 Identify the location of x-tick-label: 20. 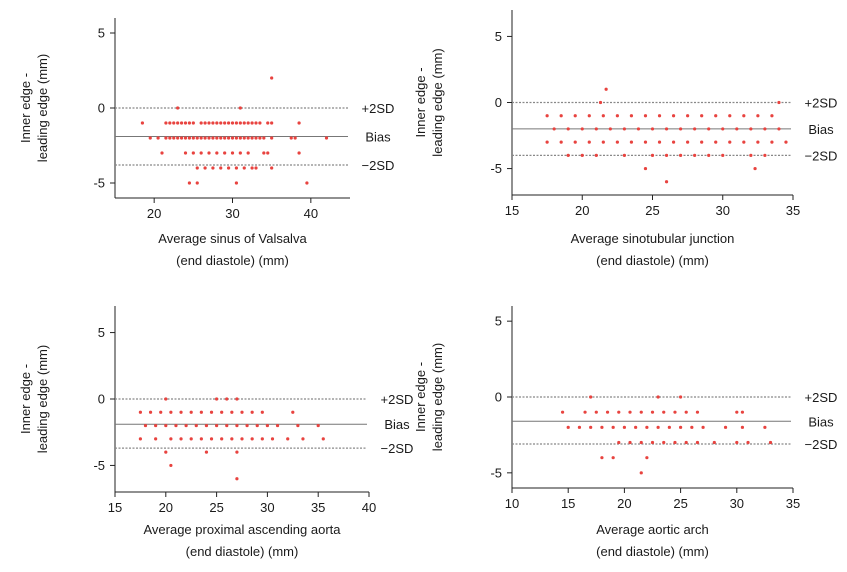
(154, 213).